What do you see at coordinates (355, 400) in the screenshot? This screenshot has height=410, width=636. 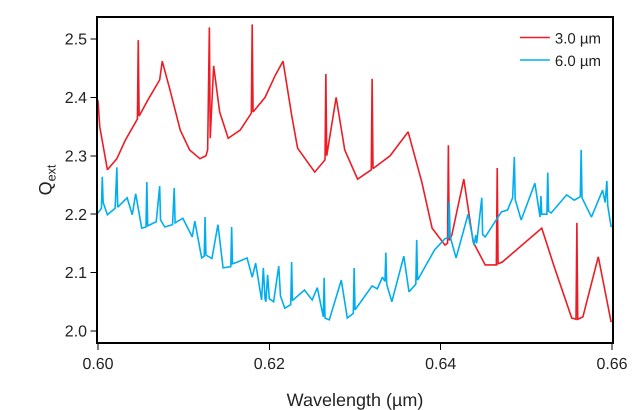 I see `x-axis-title: Wavelength (µm)` at bounding box center [355, 400].